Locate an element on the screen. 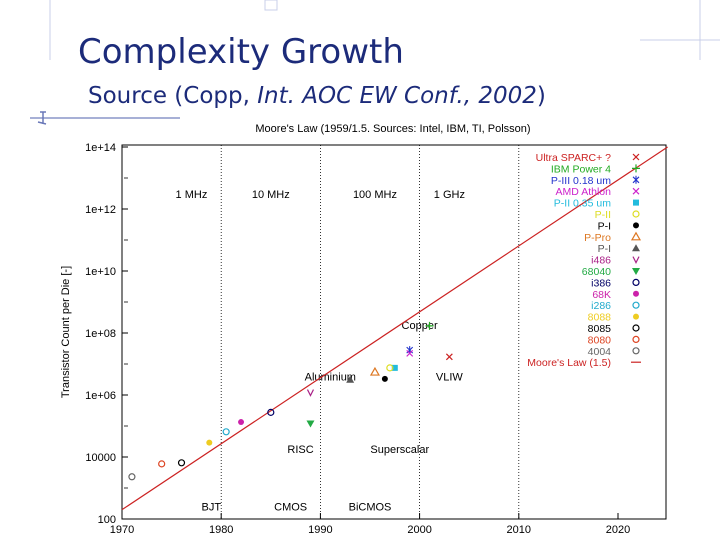 The width and height of the screenshot is (720, 540). subtitle-source: Source (Copp, is located at coordinates (173, 96).